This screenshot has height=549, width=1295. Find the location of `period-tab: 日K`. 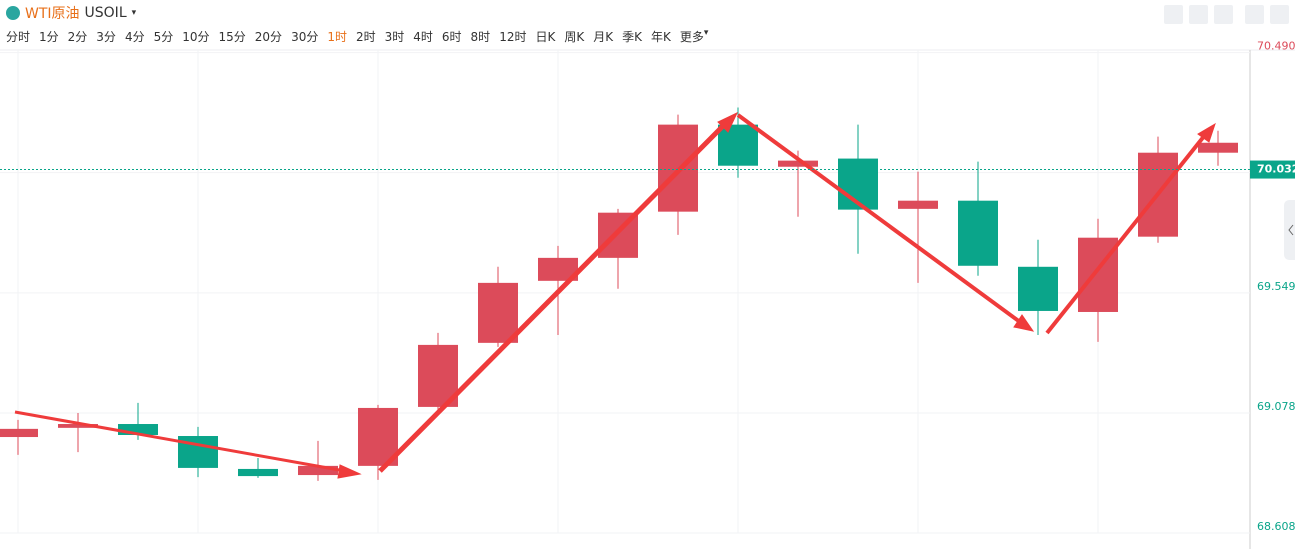

period-tab: 日K is located at coordinates (545, 37).